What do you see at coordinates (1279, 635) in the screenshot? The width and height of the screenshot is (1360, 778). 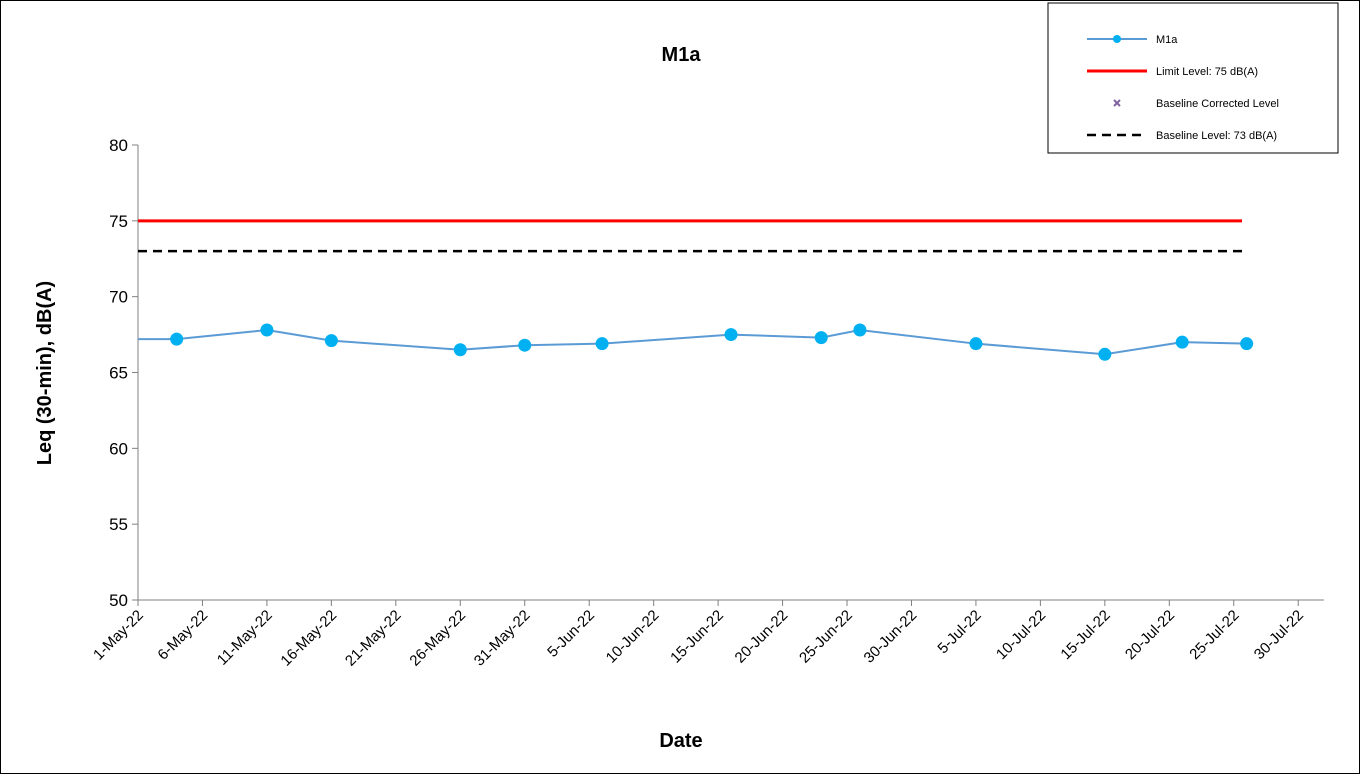 I see `x-tick-label: 30-Jul-22` at bounding box center [1279, 635].